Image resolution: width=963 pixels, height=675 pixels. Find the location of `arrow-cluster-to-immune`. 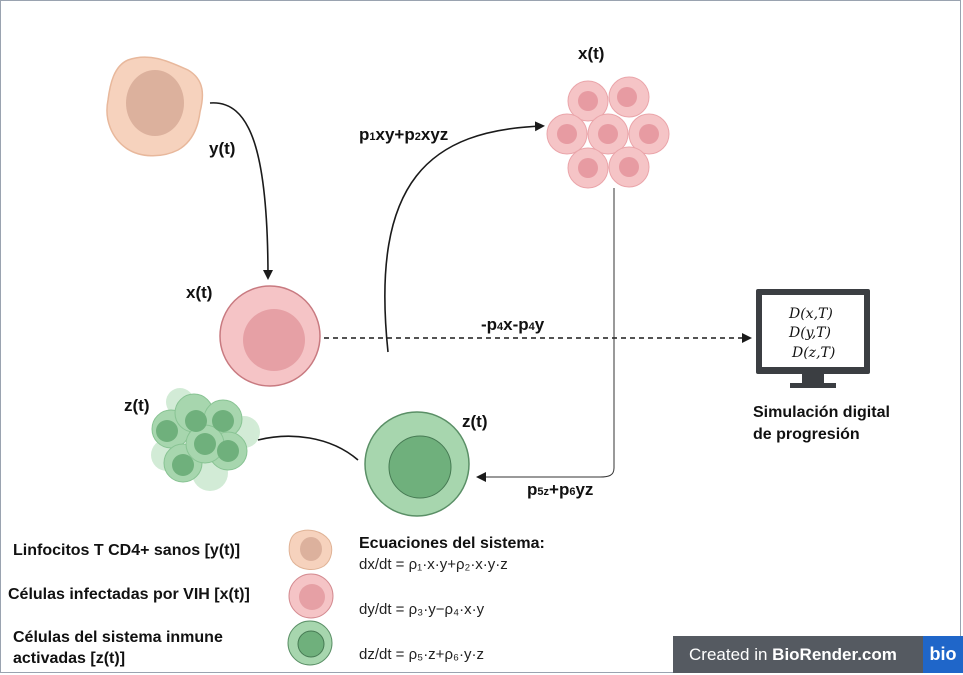

arrow-cluster-to-immune is located at coordinates (545, 335).